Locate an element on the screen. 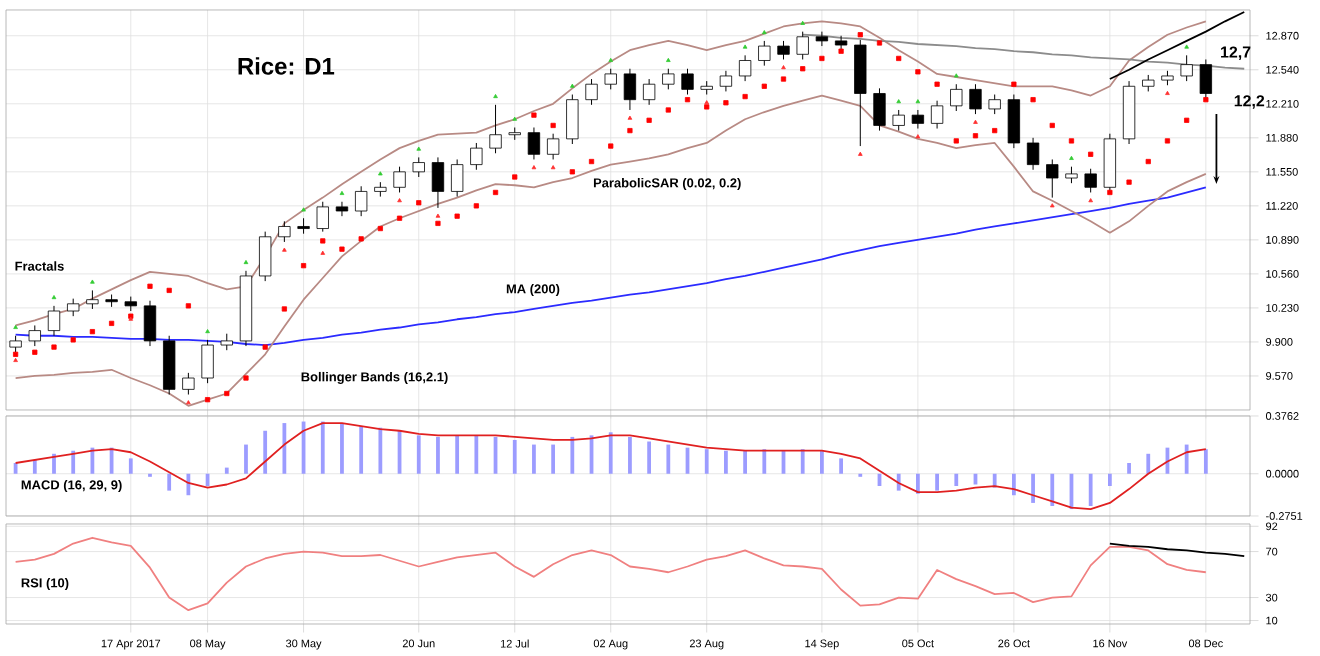  line-series is located at coordinates (1177, 550).